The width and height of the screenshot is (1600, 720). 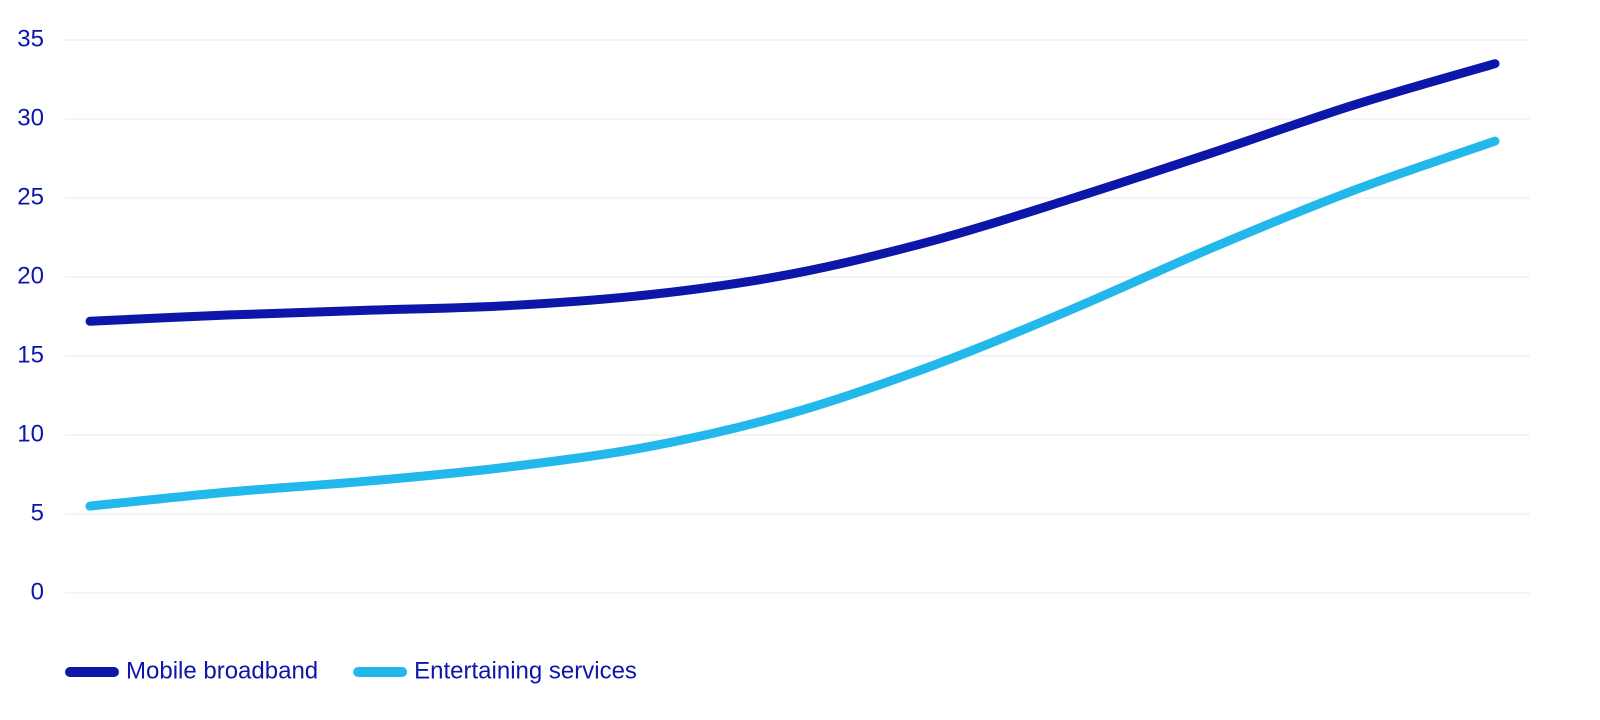 What do you see at coordinates (30, 433) in the screenshot?
I see `y-tick-label: 10` at bounding box center [30, 433].